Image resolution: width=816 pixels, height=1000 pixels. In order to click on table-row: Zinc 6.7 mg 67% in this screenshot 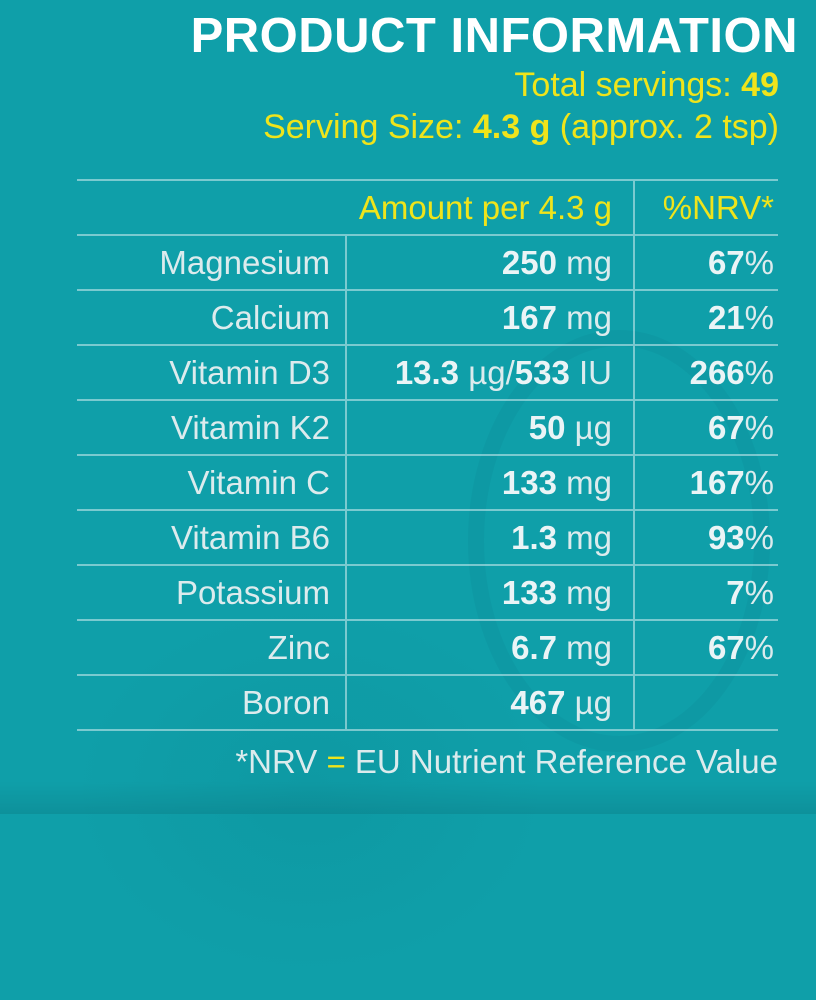, I will do `click(427, 648)`.